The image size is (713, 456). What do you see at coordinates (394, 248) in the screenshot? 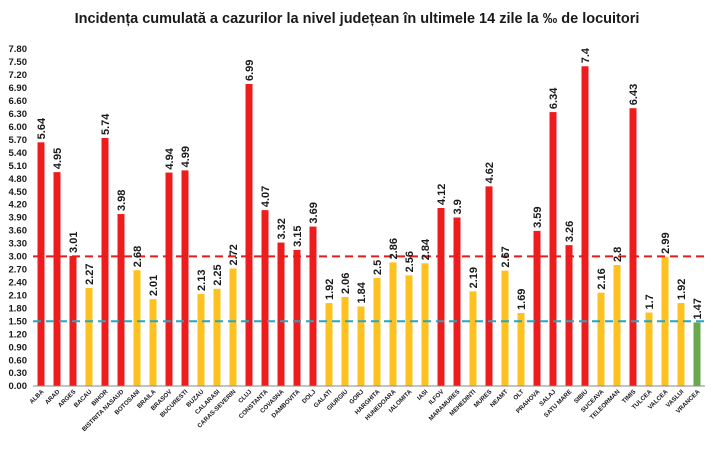
I see `data-label: 2.86` at bounding box center [394, 248].